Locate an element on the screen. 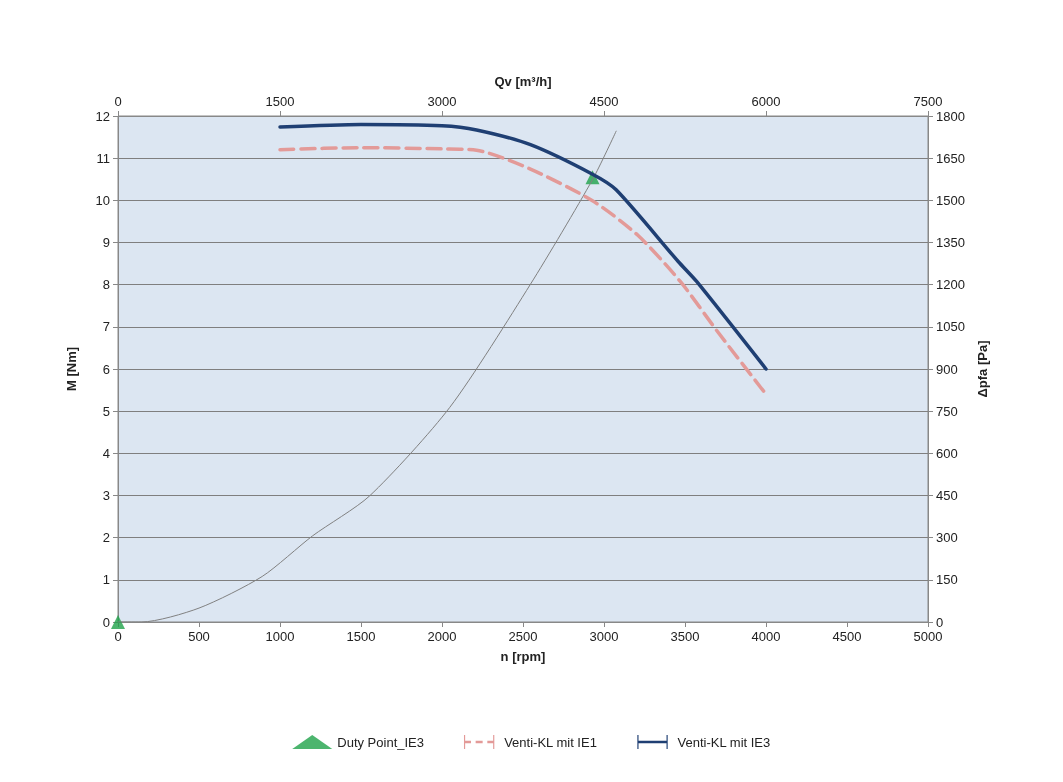  x-tick-label: 3500 is located at coordinates (685, 636).